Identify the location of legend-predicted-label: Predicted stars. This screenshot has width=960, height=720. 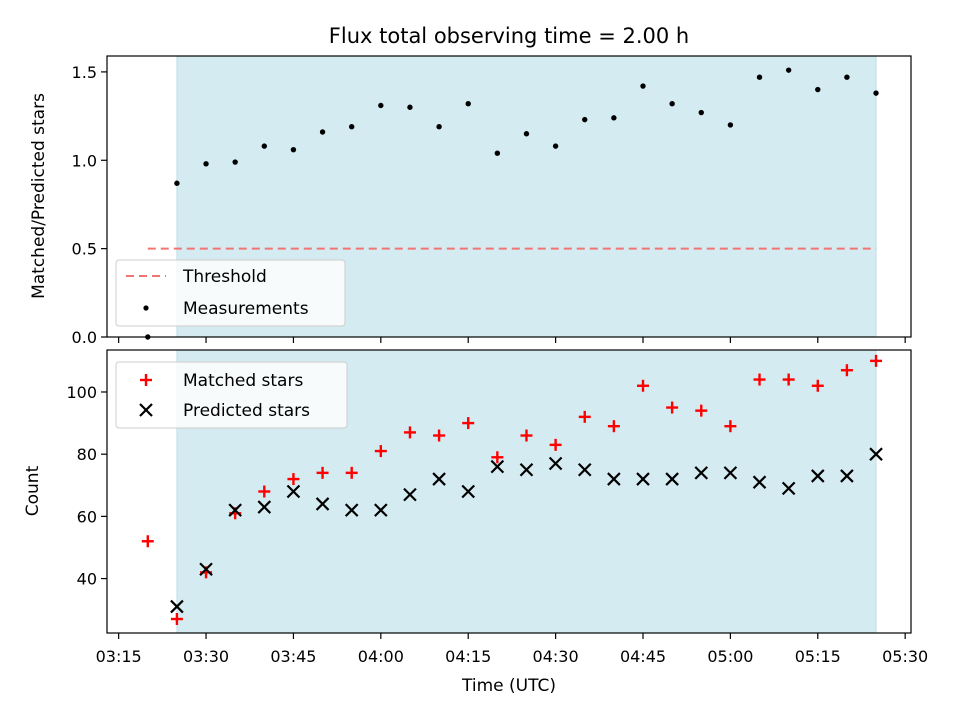
(246, 411).